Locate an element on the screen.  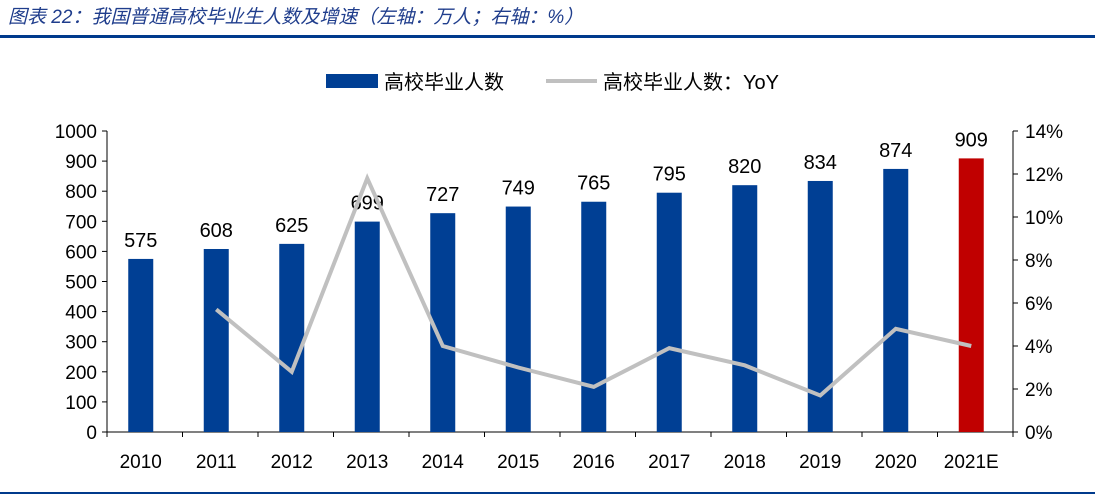
bar-value-label: 820 is located at coordinates (744, 167).